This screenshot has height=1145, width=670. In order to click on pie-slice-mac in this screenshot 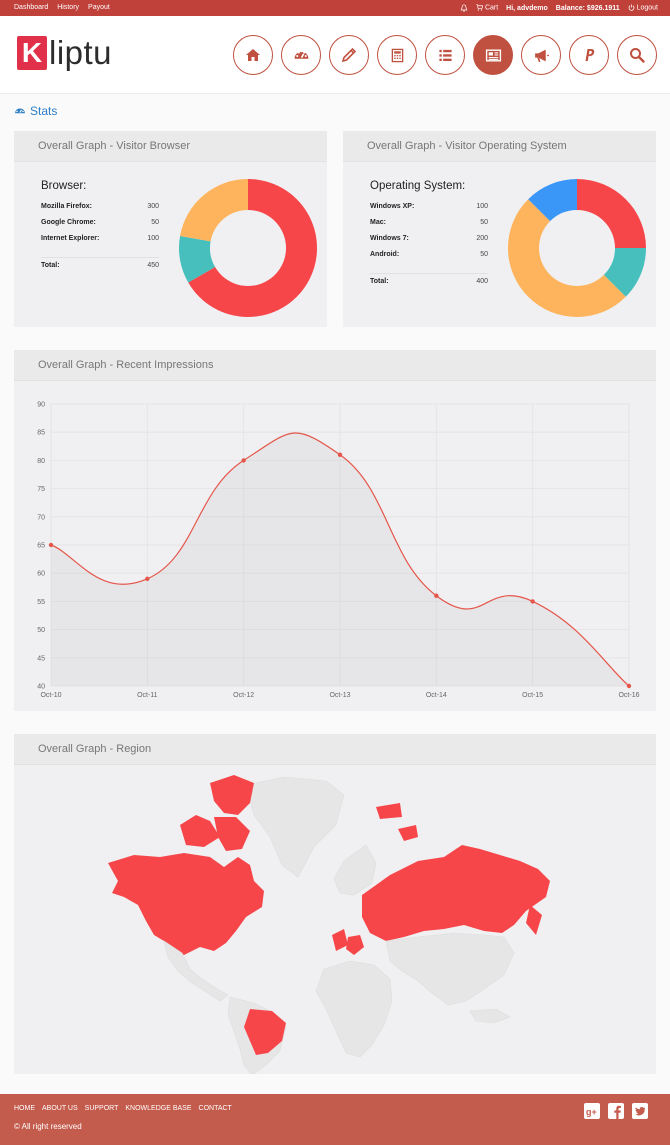, I will do `click(624, 272)`.